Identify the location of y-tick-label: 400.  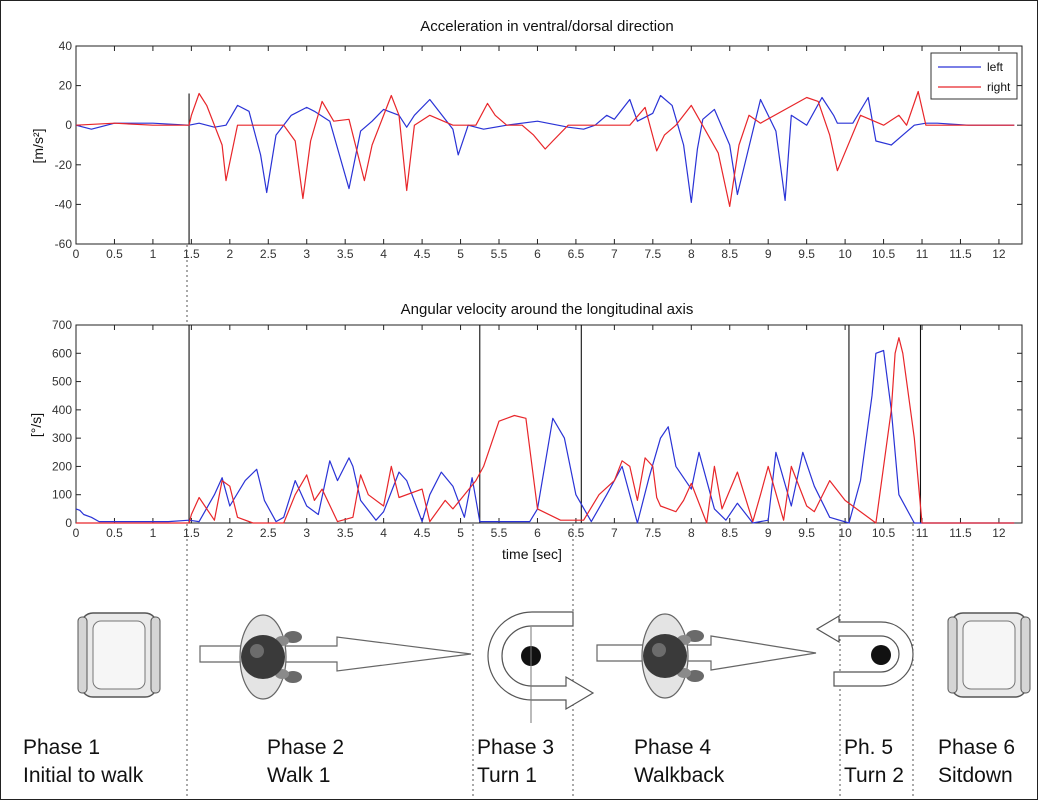
(62, 410).